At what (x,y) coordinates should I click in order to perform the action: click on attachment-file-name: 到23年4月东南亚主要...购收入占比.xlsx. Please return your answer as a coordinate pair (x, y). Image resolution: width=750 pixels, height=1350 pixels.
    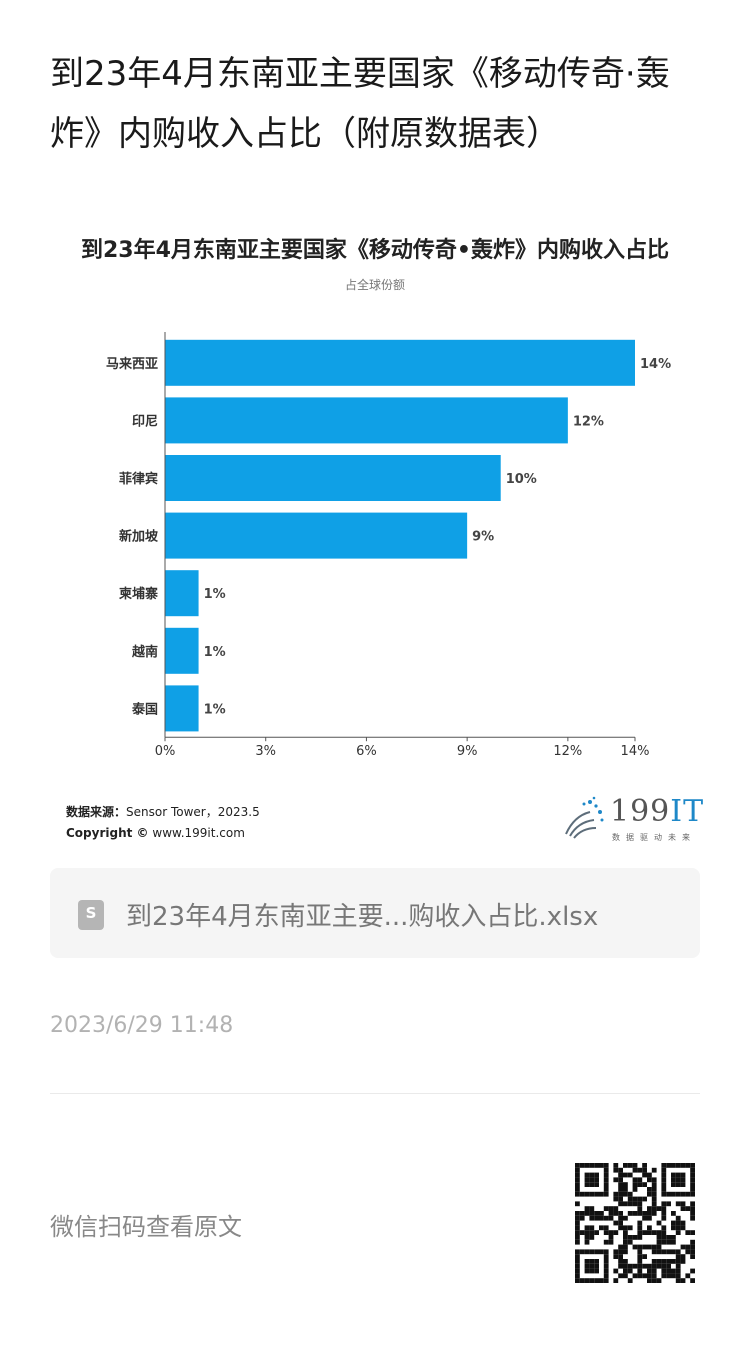
    Looking at the image, I should click on (362, 917).